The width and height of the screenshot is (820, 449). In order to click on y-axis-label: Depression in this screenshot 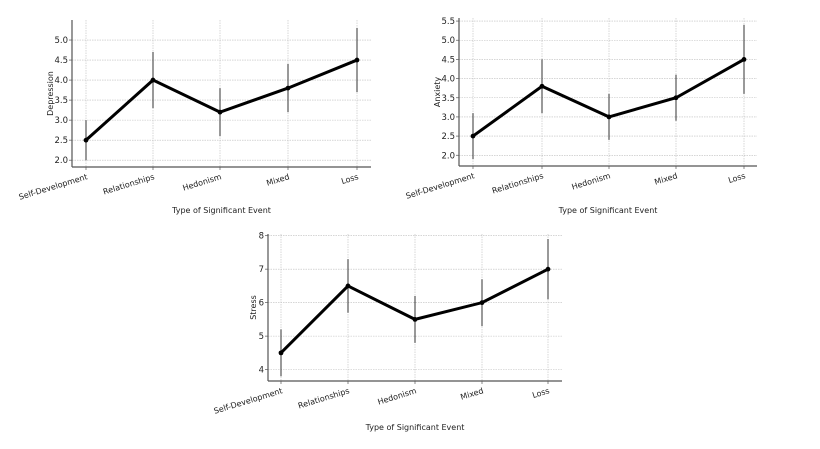, I will do `click(50, 93)`.